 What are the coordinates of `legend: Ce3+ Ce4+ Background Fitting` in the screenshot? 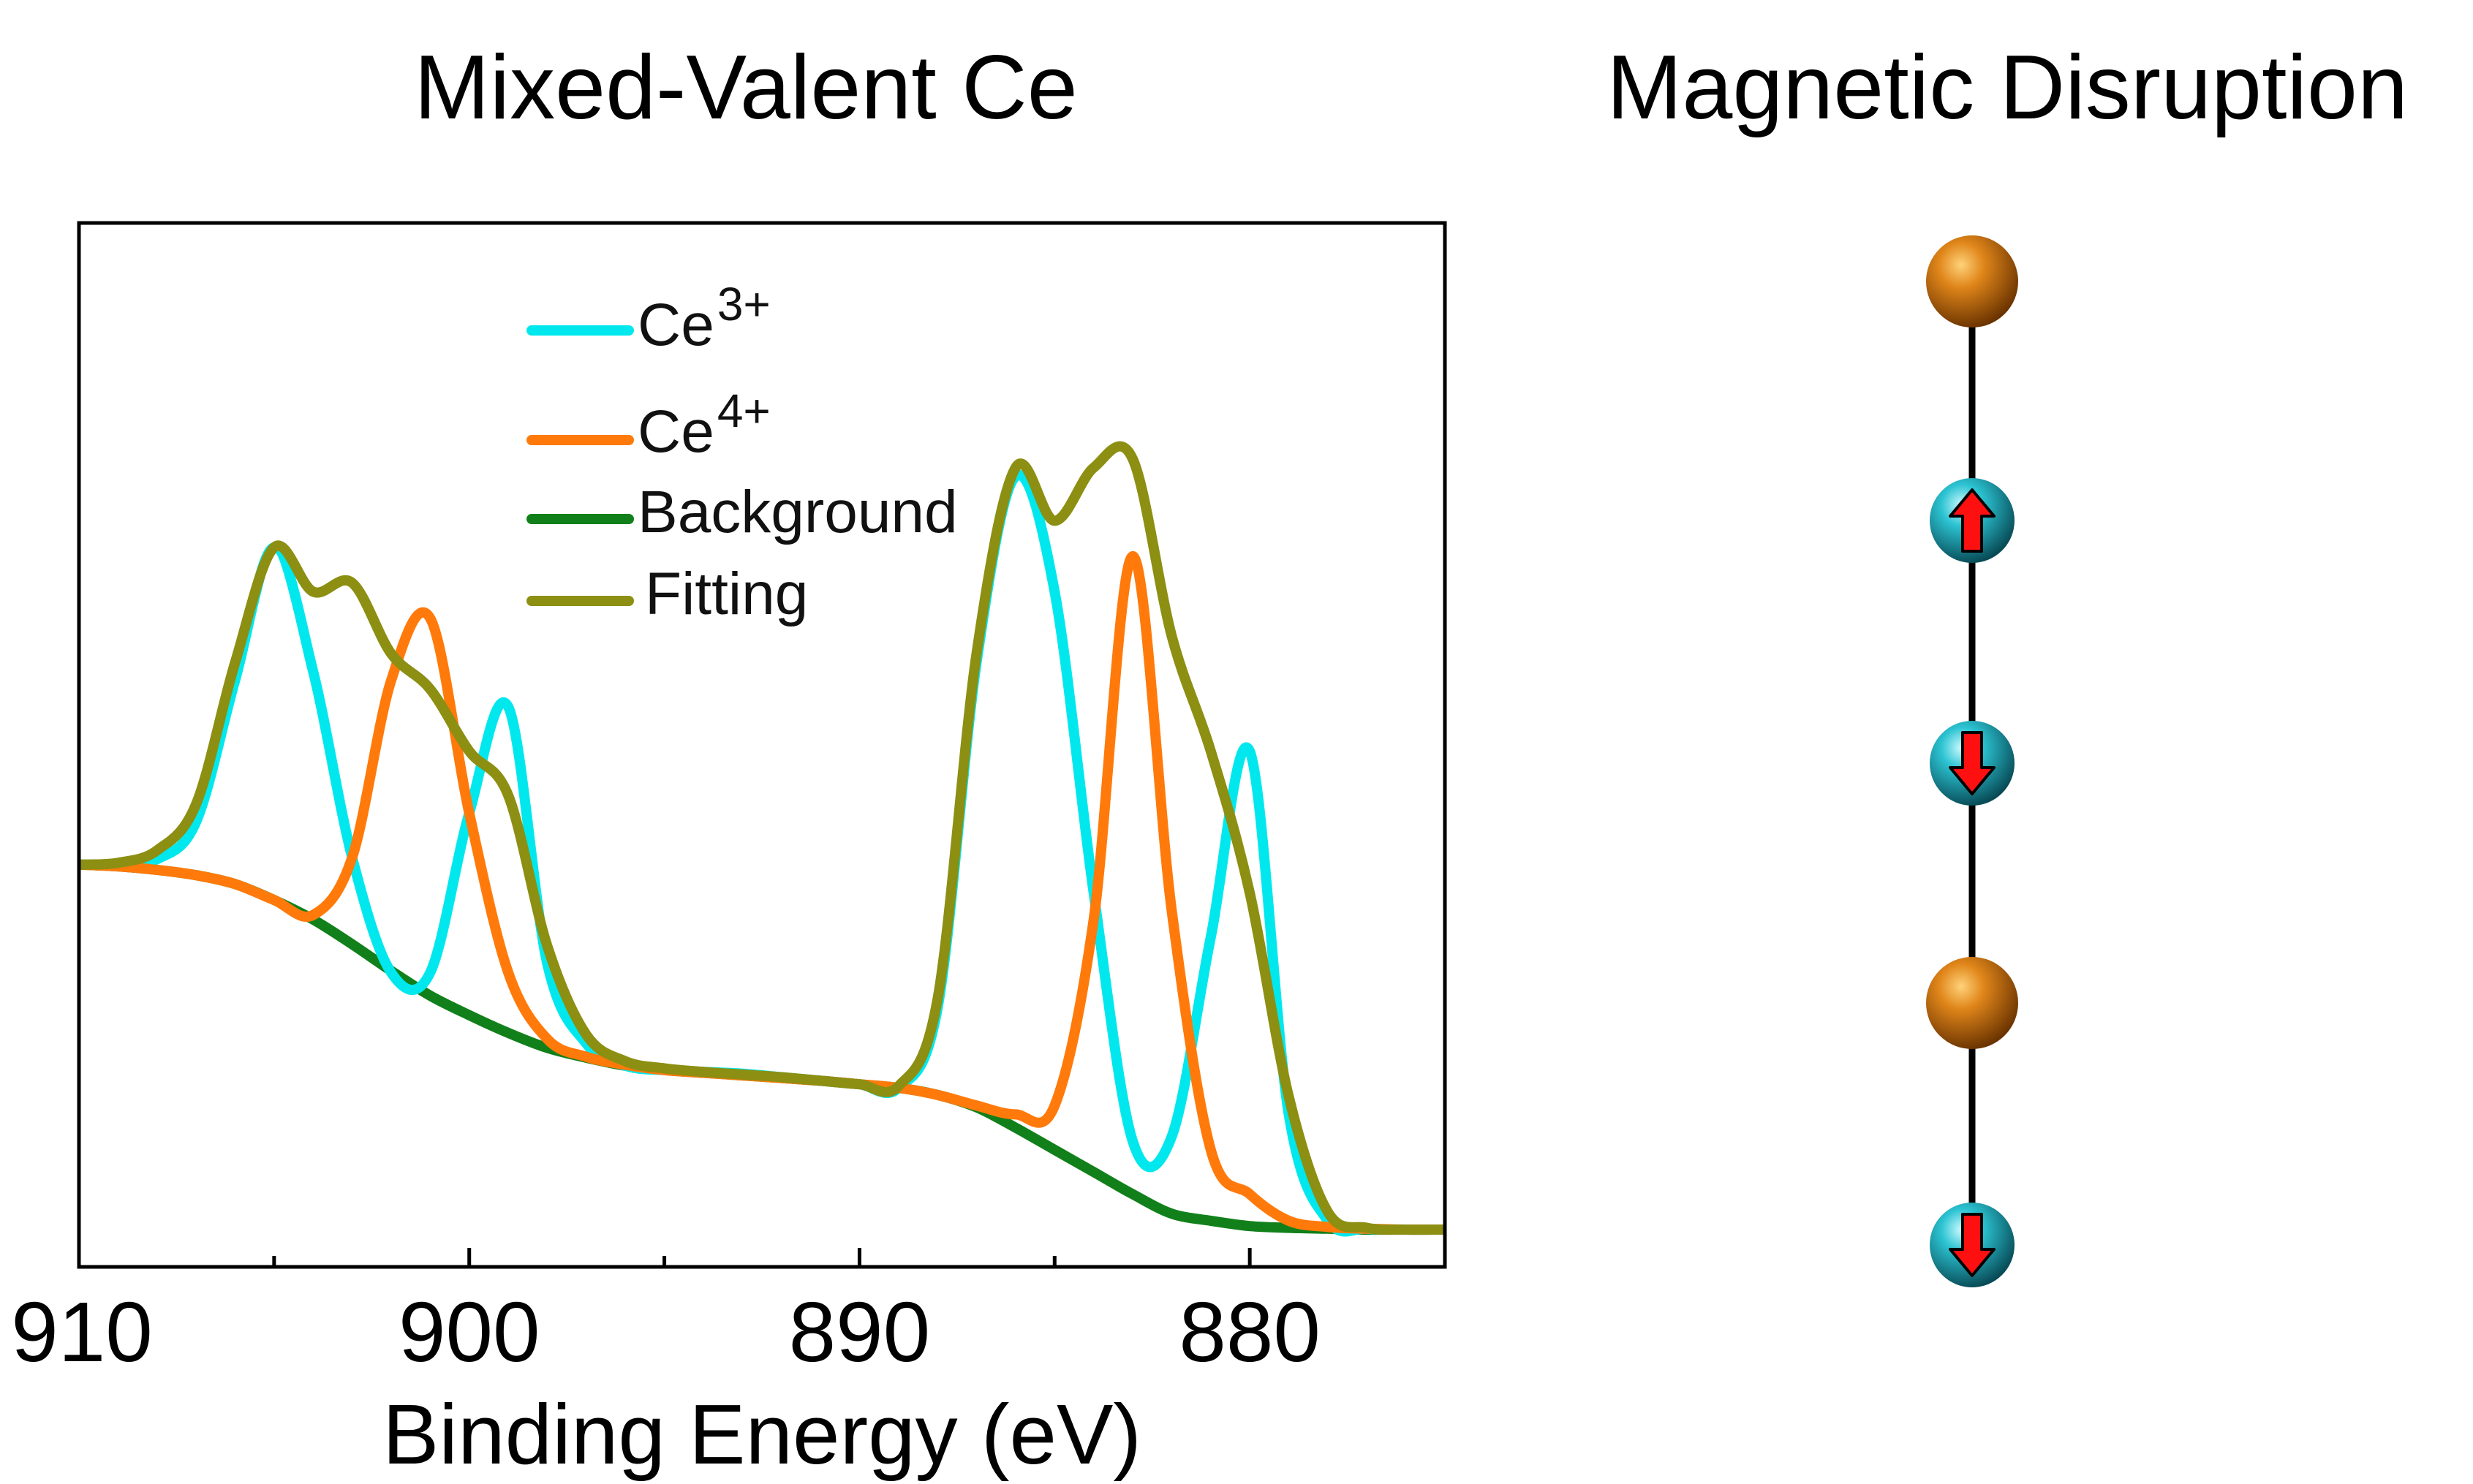 It's located at (742, 452).